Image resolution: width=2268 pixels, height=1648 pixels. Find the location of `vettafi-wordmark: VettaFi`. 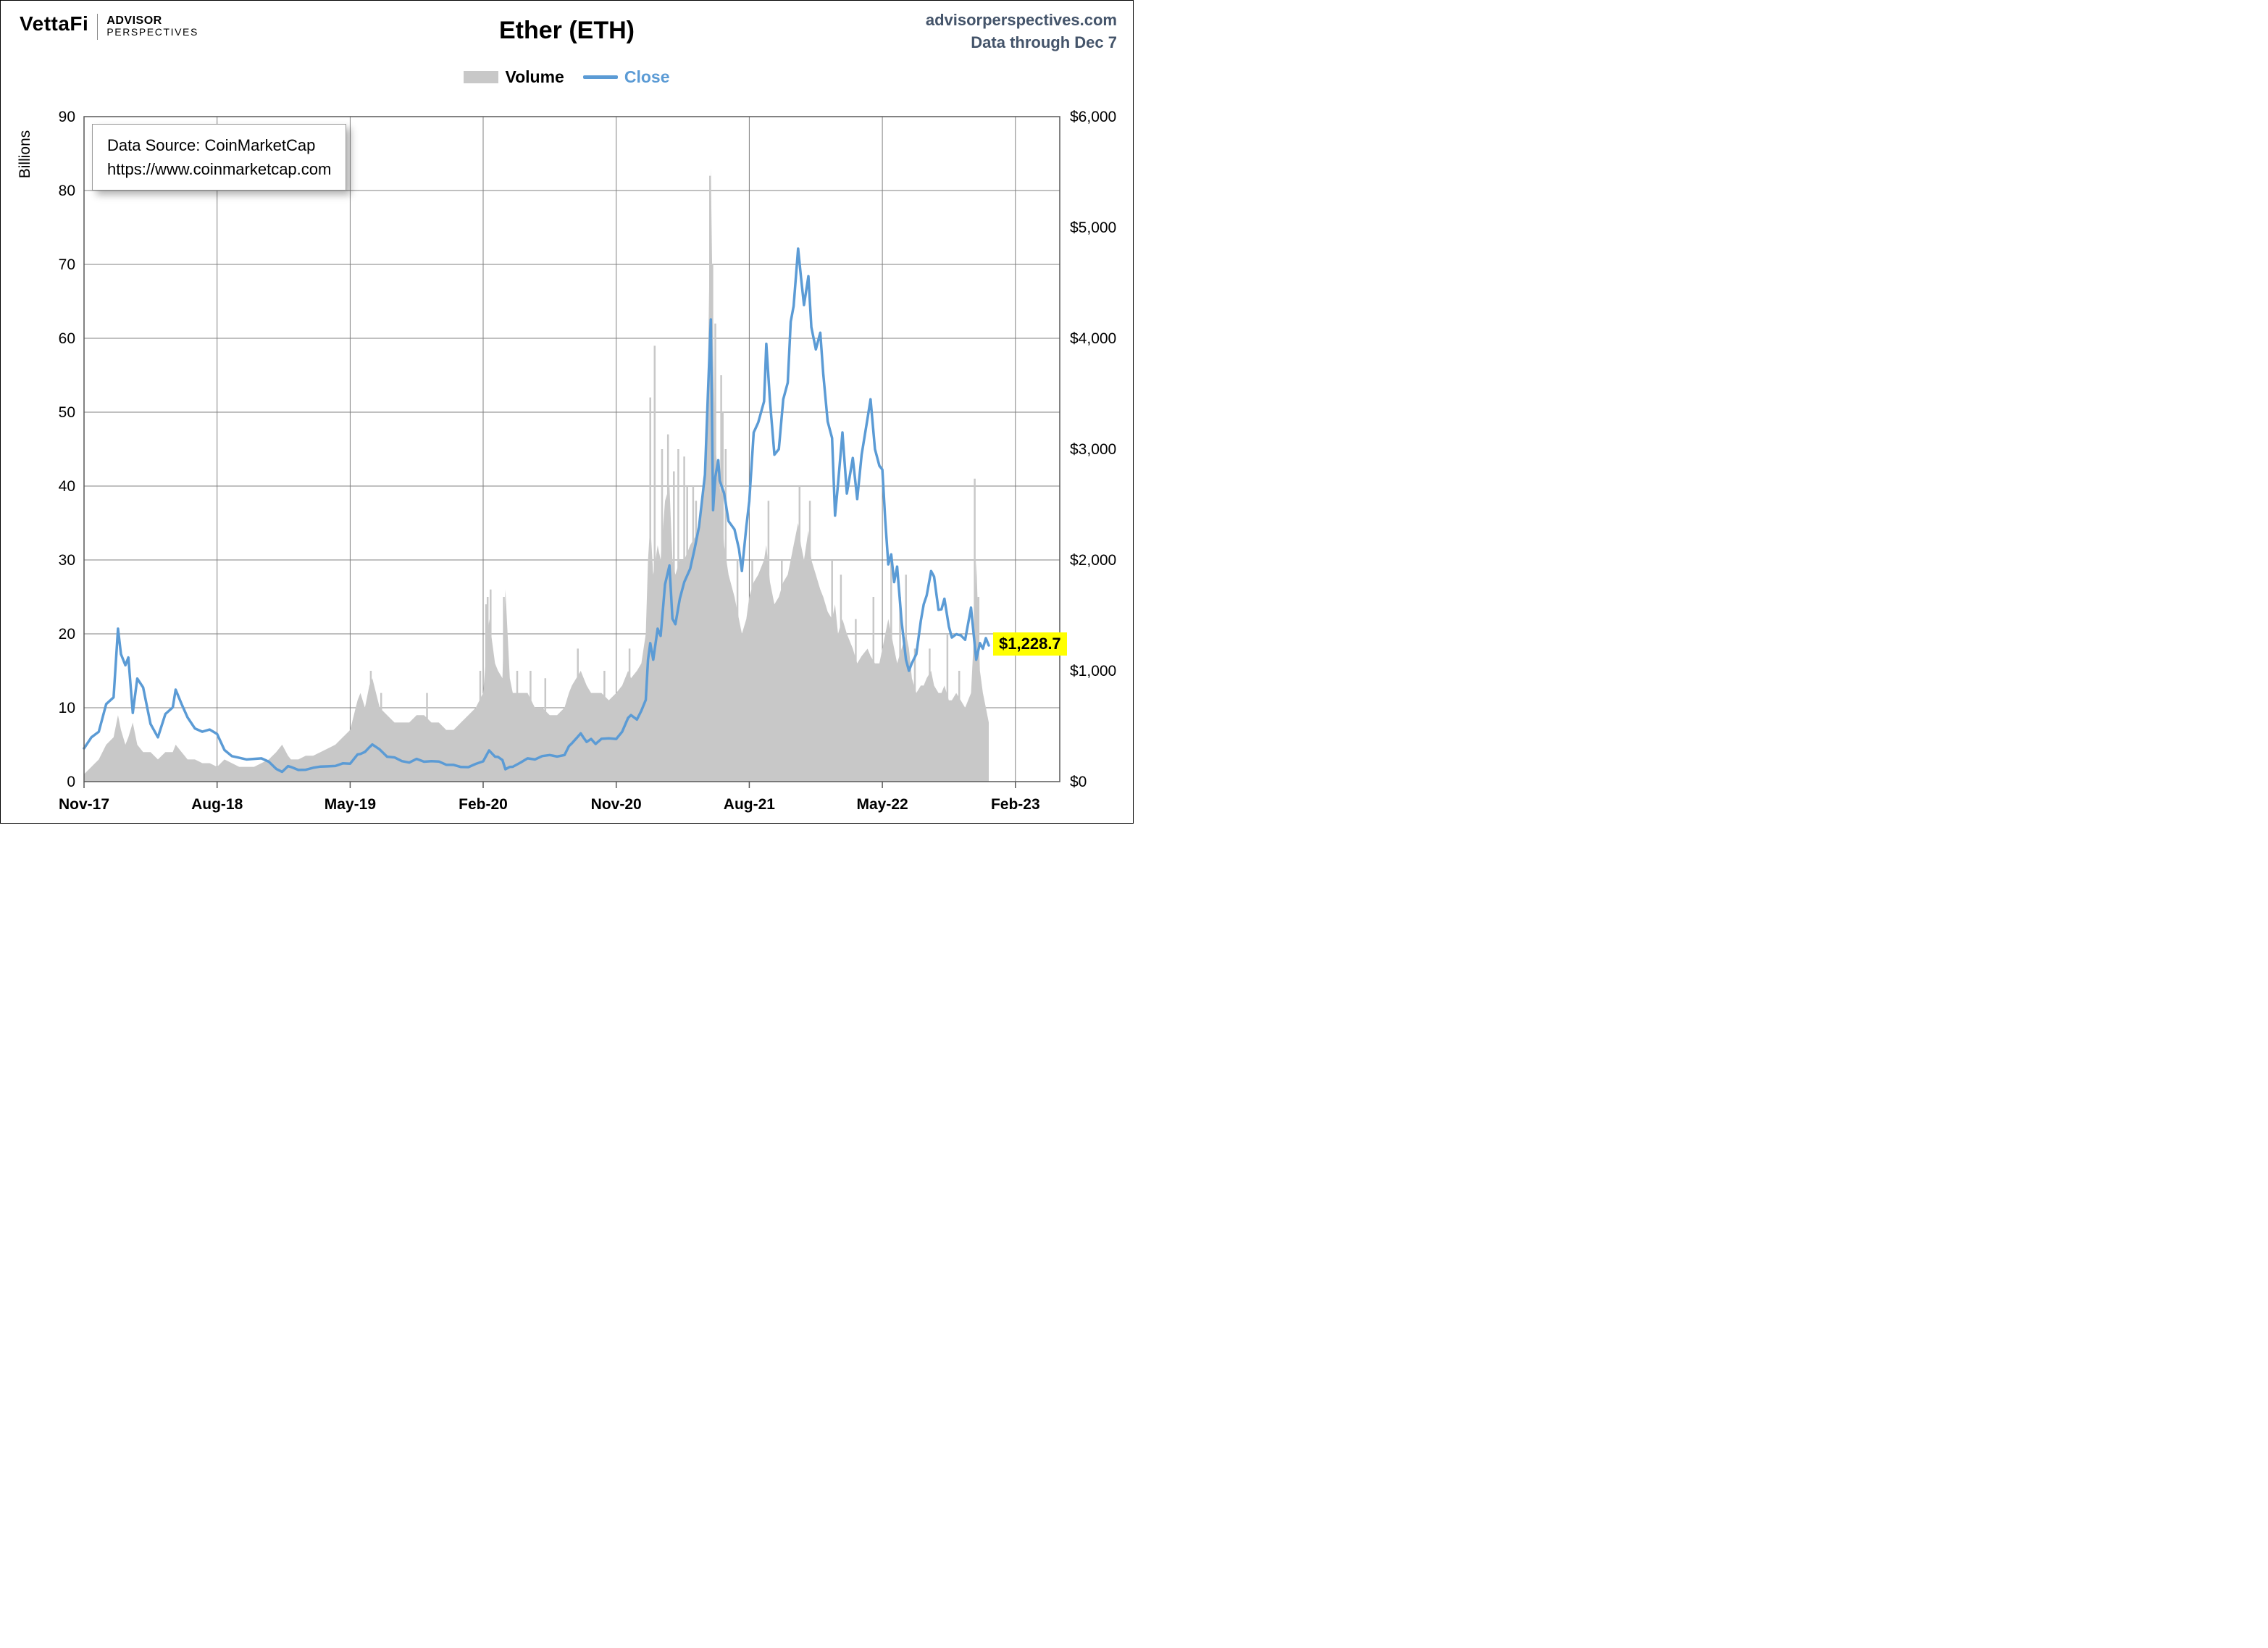

vettafi-wordmark: VettaFi is located at coordinates (55, 23).